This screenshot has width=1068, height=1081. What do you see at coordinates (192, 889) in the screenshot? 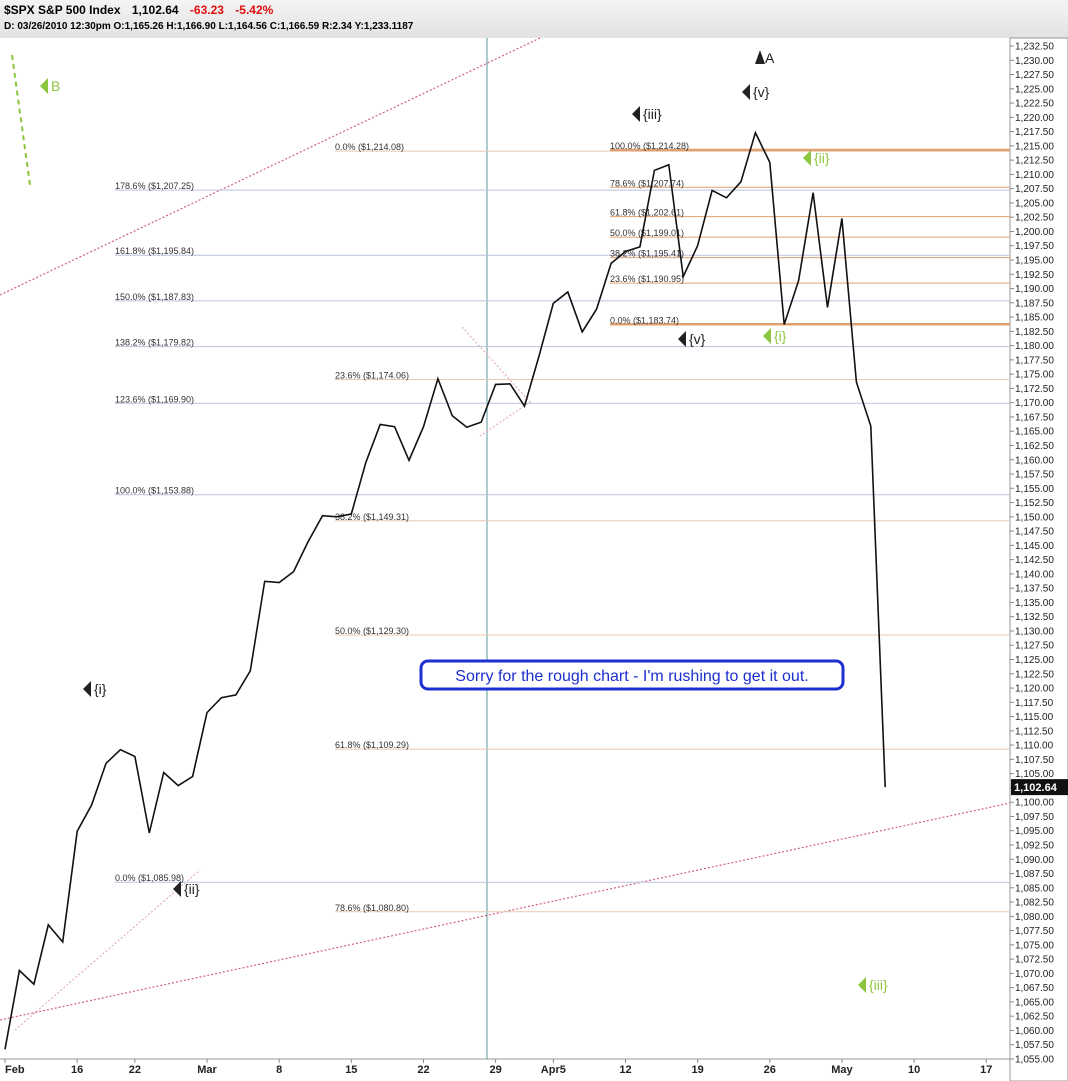
I see `wave-label: {ii}` at bounding box center [192, 889].